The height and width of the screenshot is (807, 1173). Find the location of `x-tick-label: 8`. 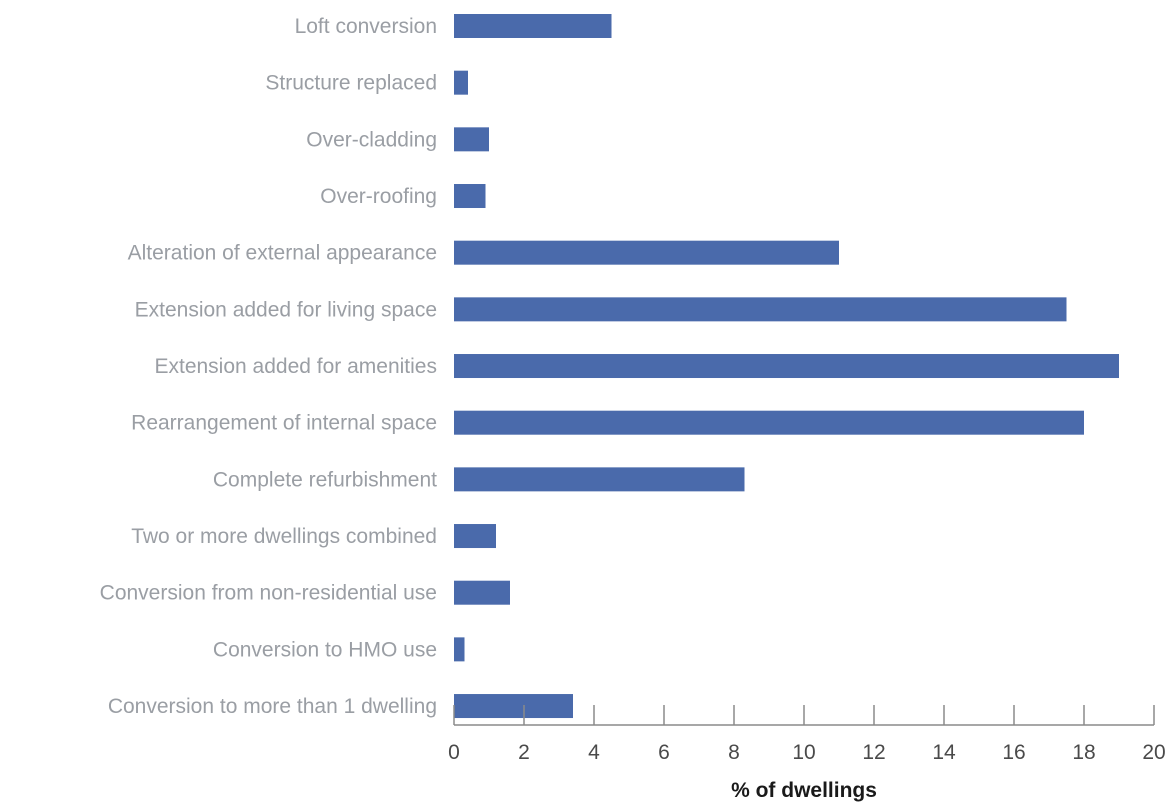

x-tick-label: 8 is located at coordinates (734, 752).